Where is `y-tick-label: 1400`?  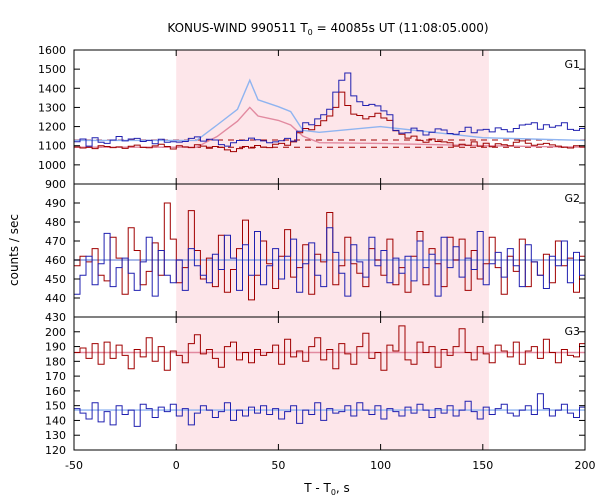
y-tick-label: 1400 is located at coordinates (52, 88).